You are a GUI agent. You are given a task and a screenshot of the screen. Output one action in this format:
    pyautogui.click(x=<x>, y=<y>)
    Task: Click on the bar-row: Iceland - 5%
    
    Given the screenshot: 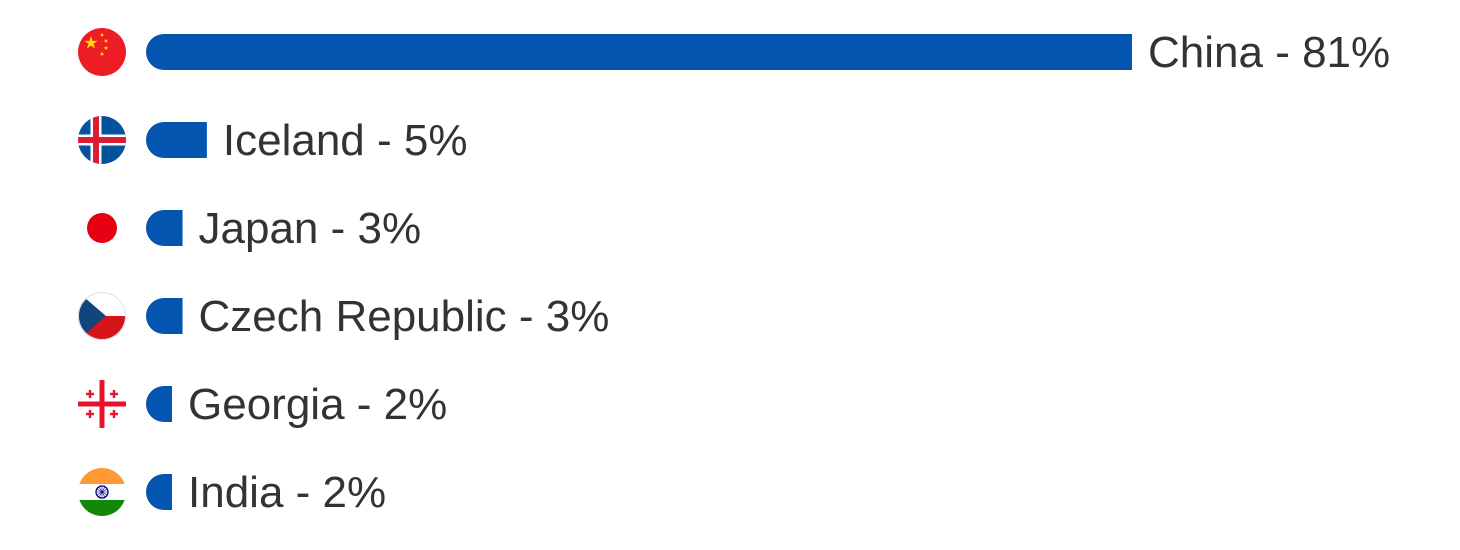 What is the action you would take?
    pyautogui.click(x=272, y=140)
    